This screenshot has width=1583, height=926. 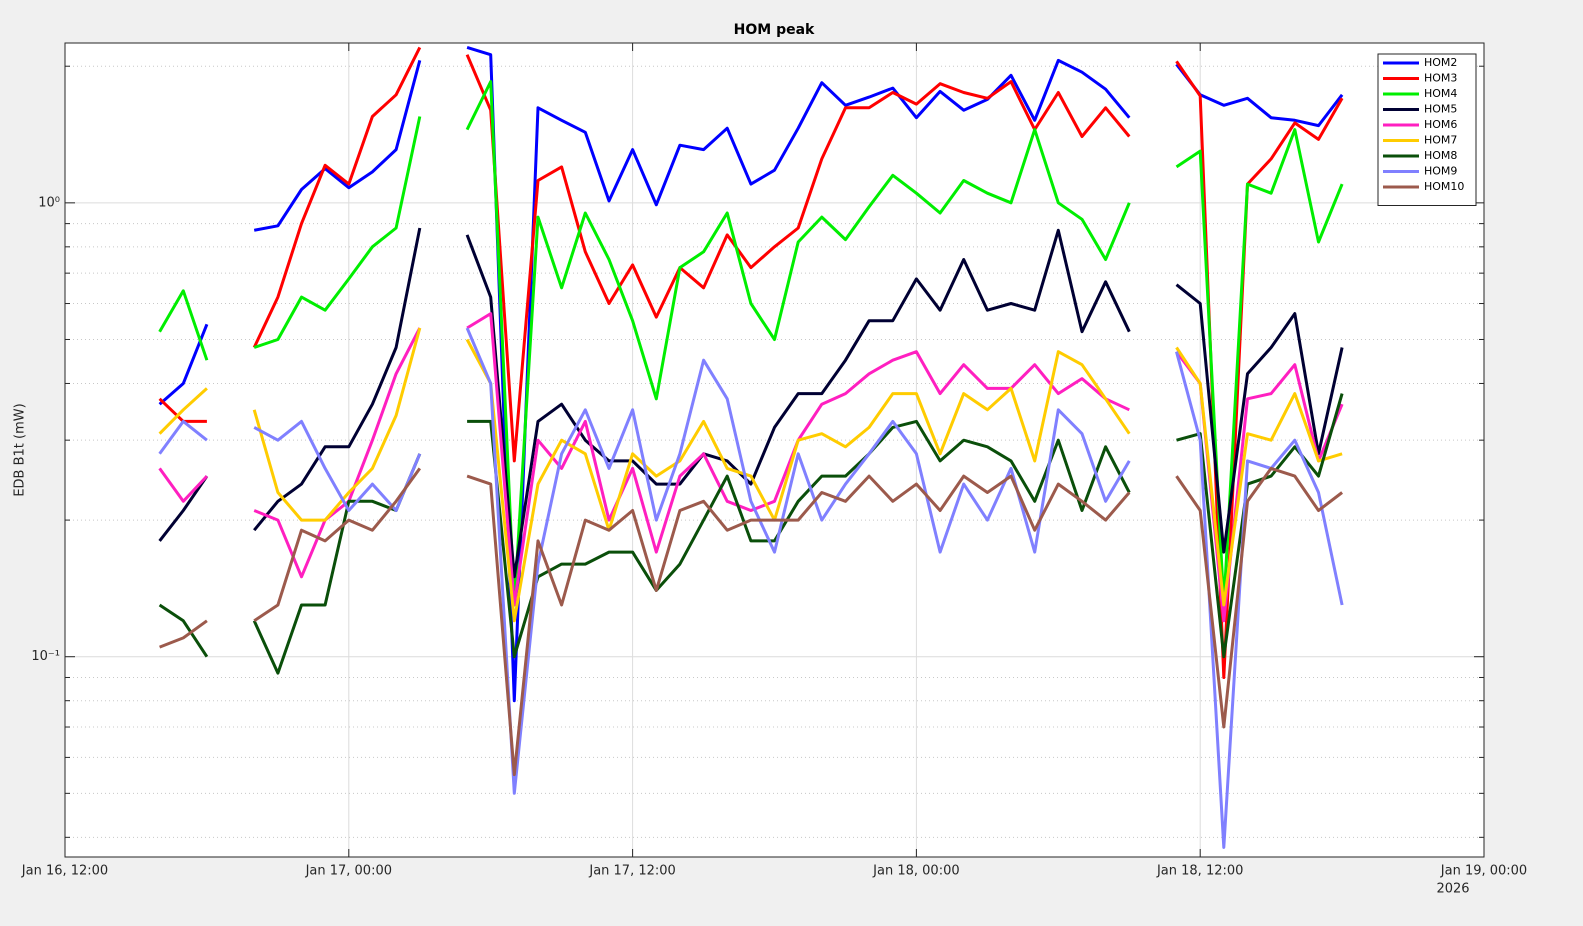 I want to click on x-tick-label: Jan 17, 00:00, so click(x=348, y=871).